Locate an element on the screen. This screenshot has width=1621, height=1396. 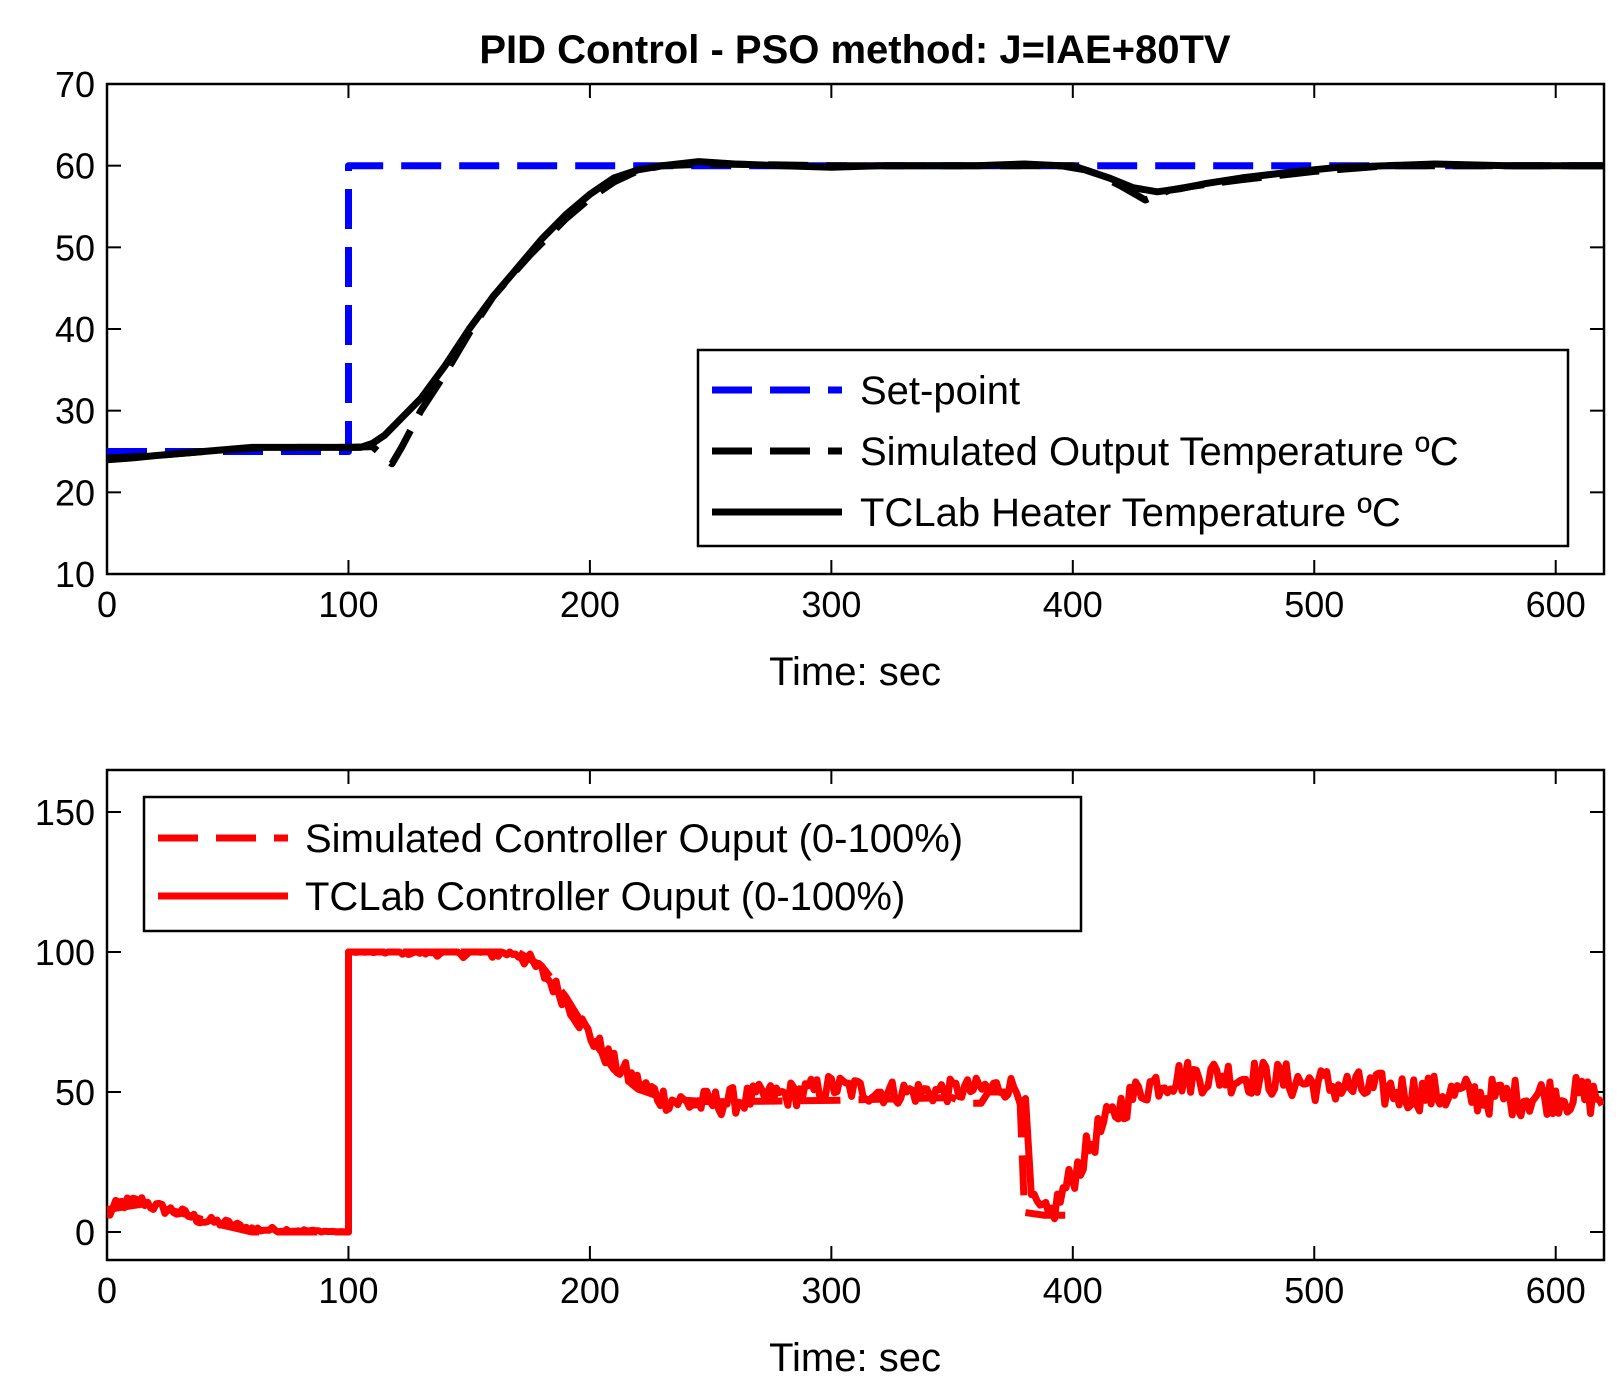
y-tick-label: 30 is located at coordinates (75, 411).